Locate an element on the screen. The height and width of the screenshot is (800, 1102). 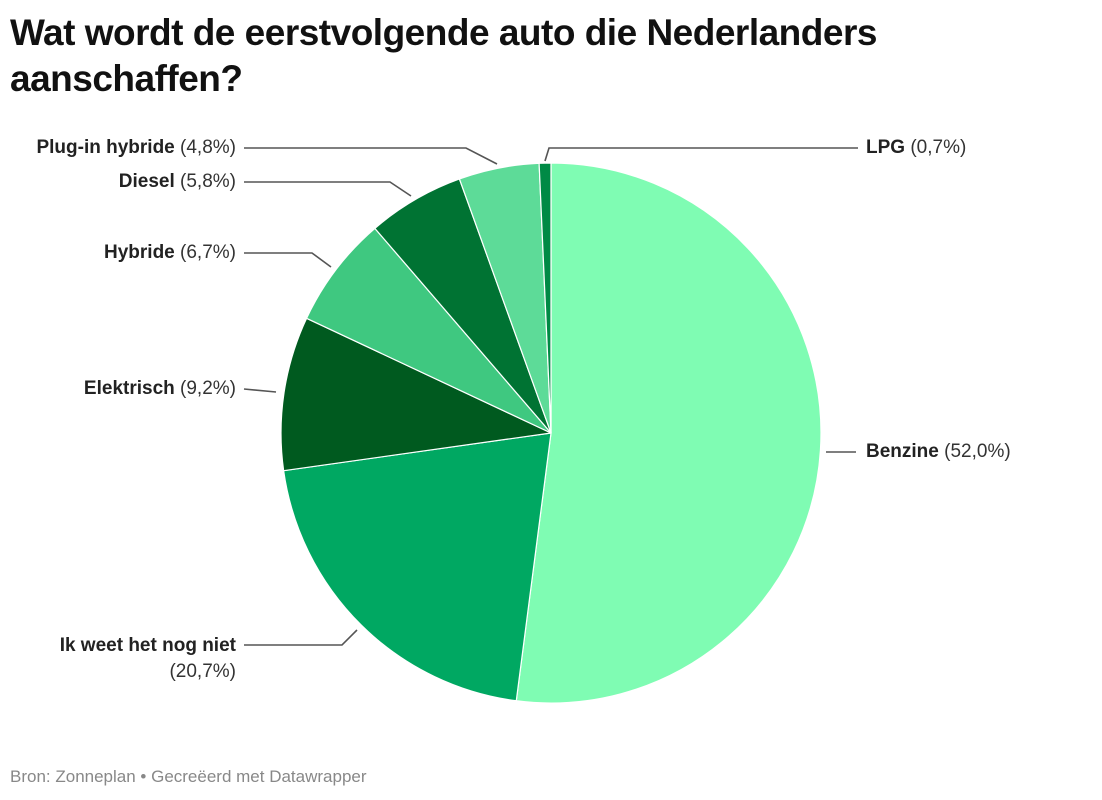
label-ik-weet-het-nog-niet-value: (20,7%) is located at coordinates (202, 671).